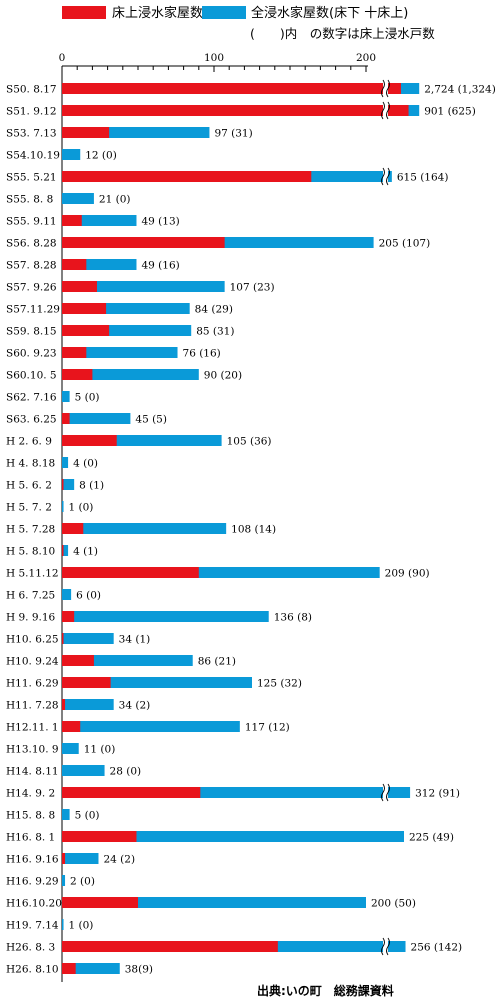 Image resolution: width=500 pixels, height=1006 pixels. I want to click on row-date-label: H 5.11.12, so click(32, 574).